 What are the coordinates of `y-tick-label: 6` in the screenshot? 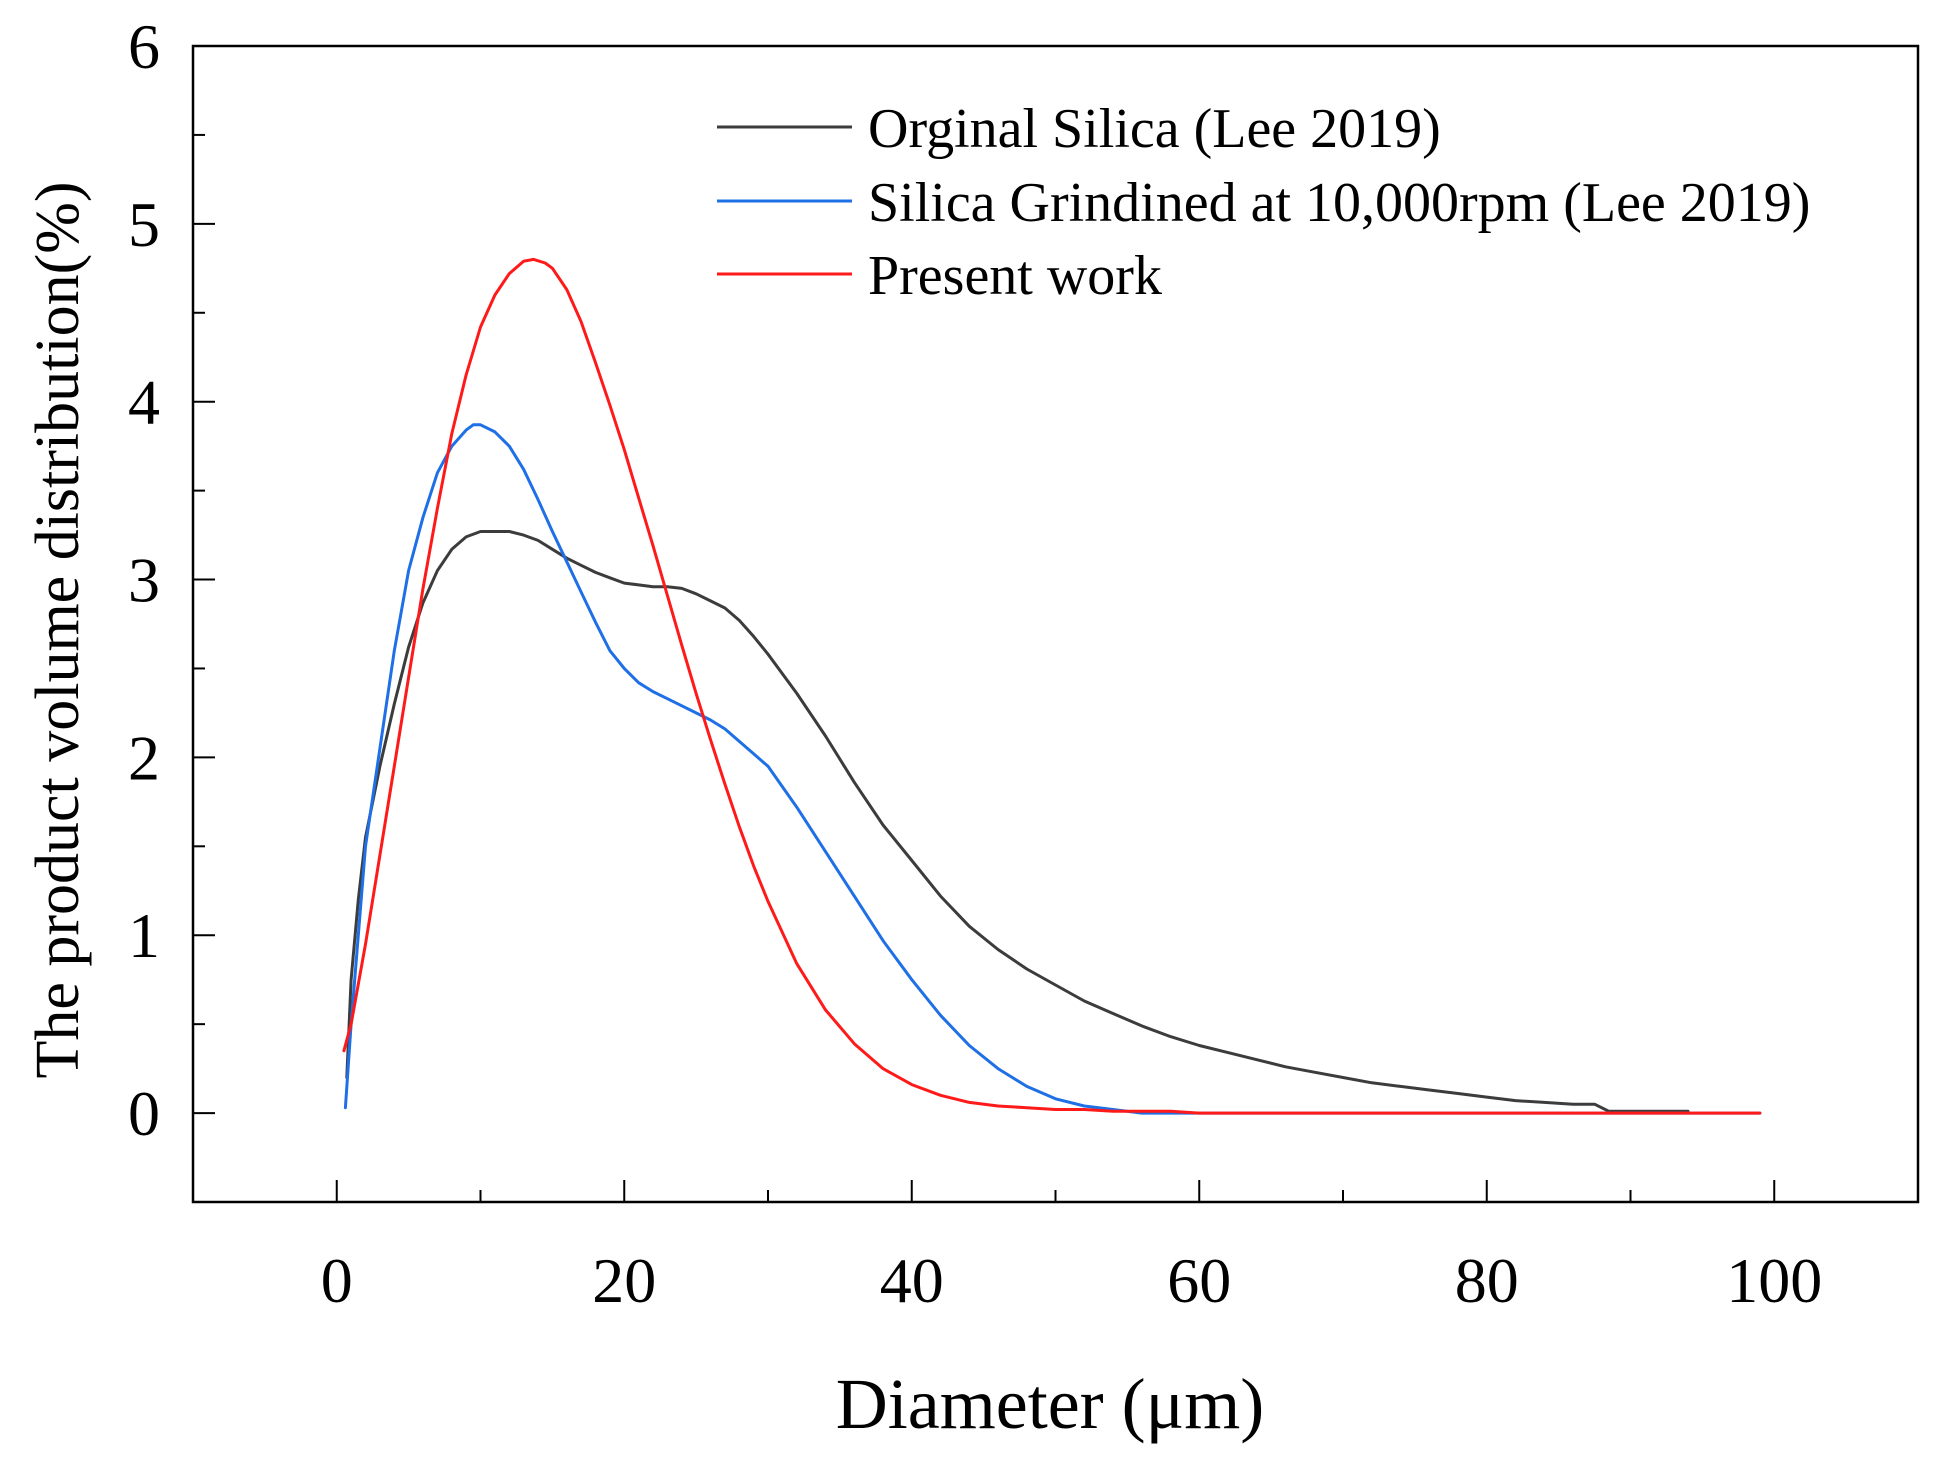 It's located at (144, 46).